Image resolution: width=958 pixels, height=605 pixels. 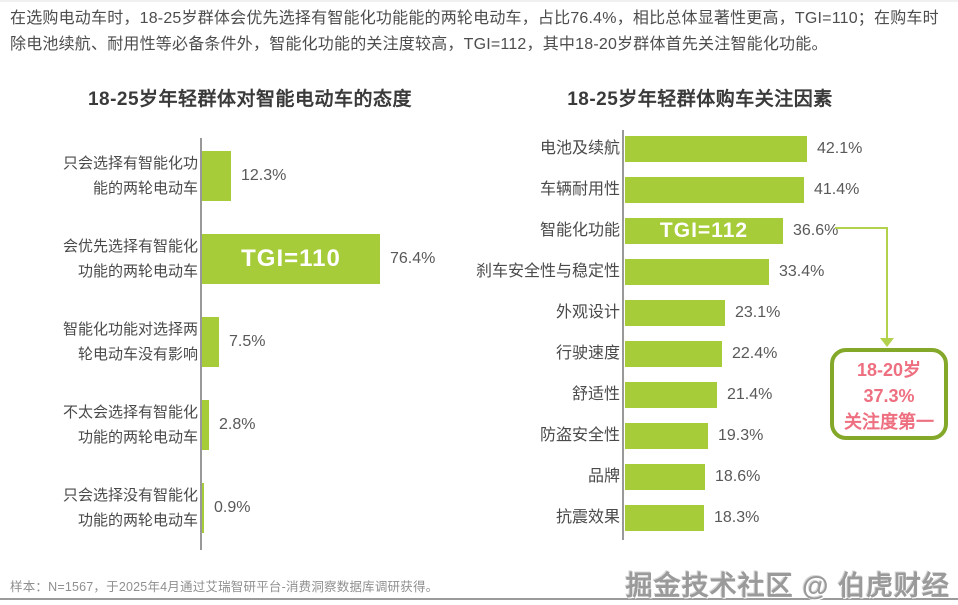 I want to click on category-label: 只会选择有智能化功 能的两轮电动车, so click(x=130, y=175).